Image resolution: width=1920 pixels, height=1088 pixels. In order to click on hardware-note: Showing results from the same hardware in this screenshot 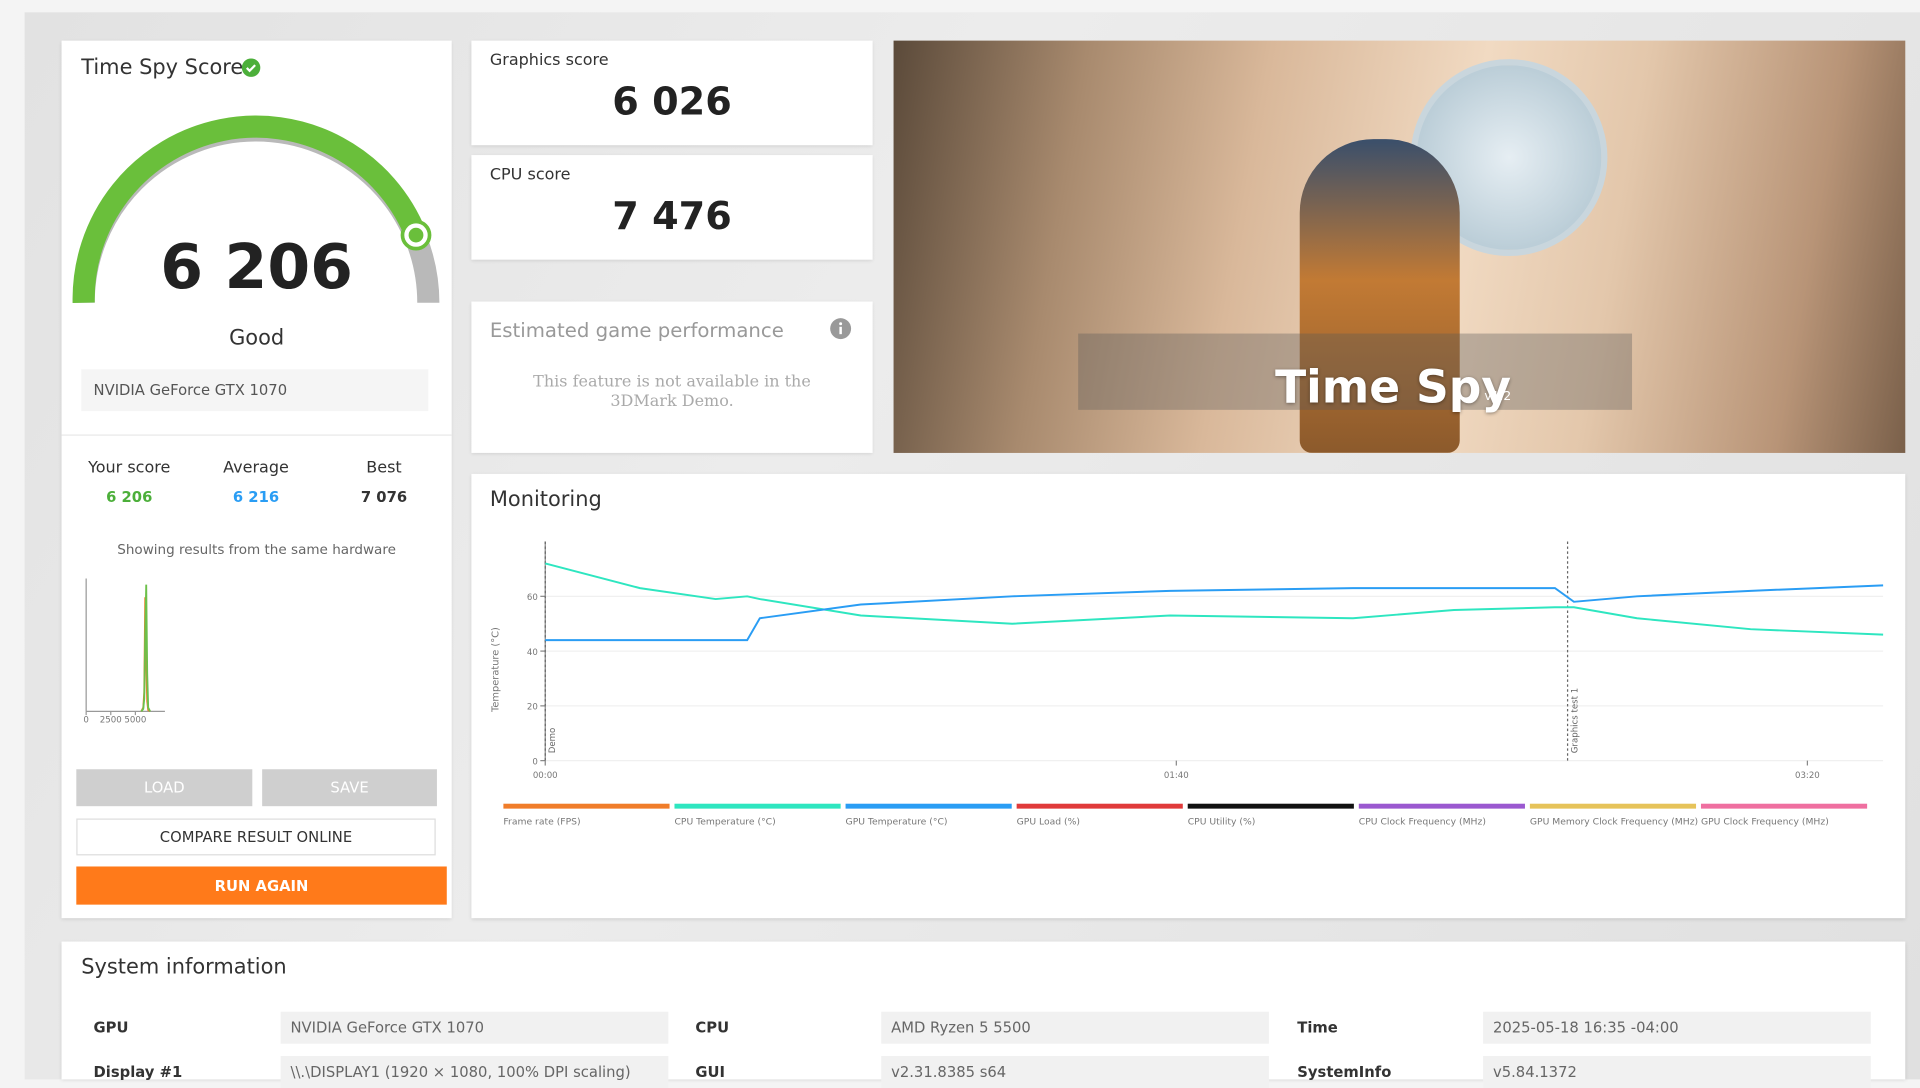, I will do `click(256, 549)`.